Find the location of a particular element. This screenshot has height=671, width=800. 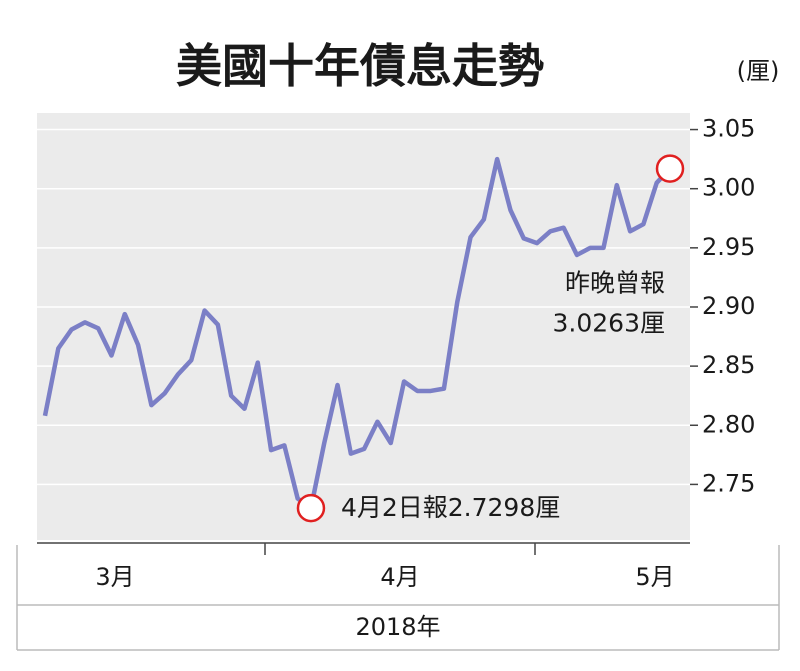

y-tick-label: 2.75 is located at coordinates (728, 483).